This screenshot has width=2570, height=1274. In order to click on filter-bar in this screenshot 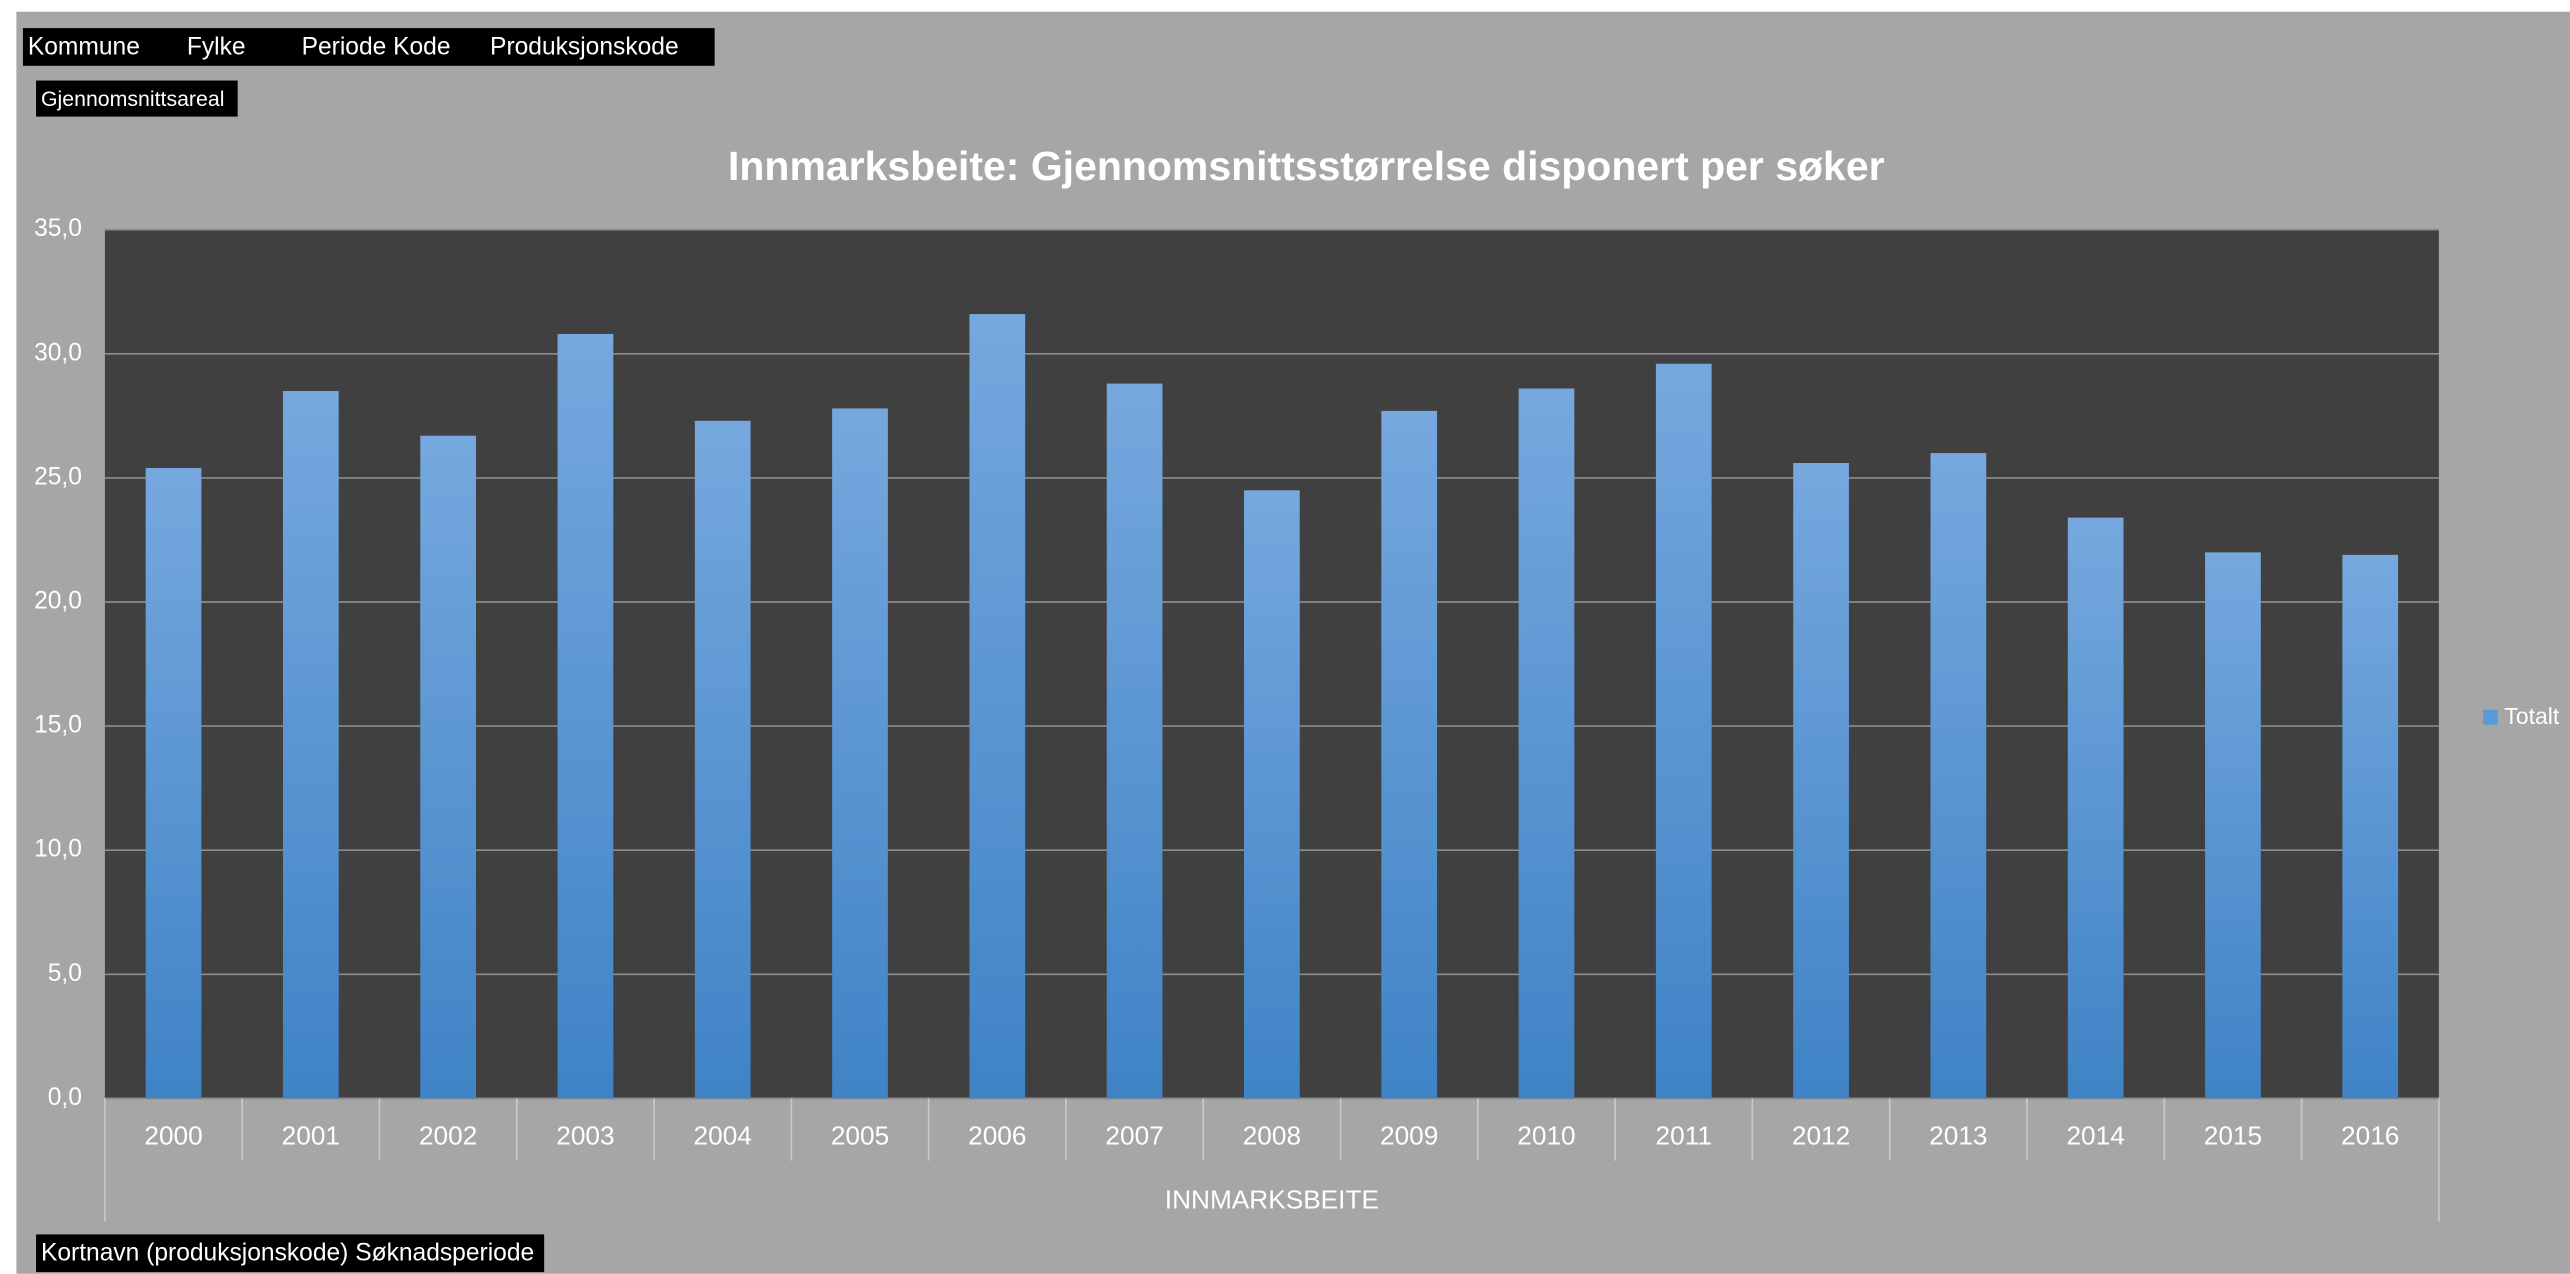, I will do `click(368, 47)`.